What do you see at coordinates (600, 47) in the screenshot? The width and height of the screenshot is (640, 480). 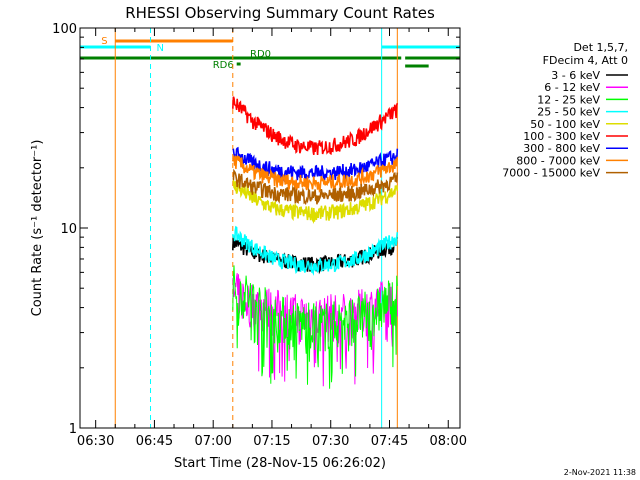 I see `legend-header: Det 1,5,7,` at bounding box center [600, 47].